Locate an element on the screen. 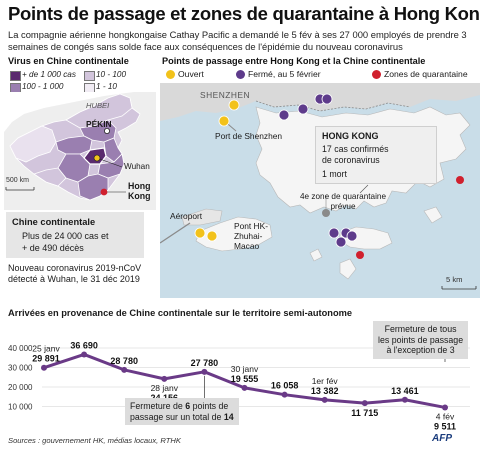  date-label: 25 janv is located at coordinates (46, 349).